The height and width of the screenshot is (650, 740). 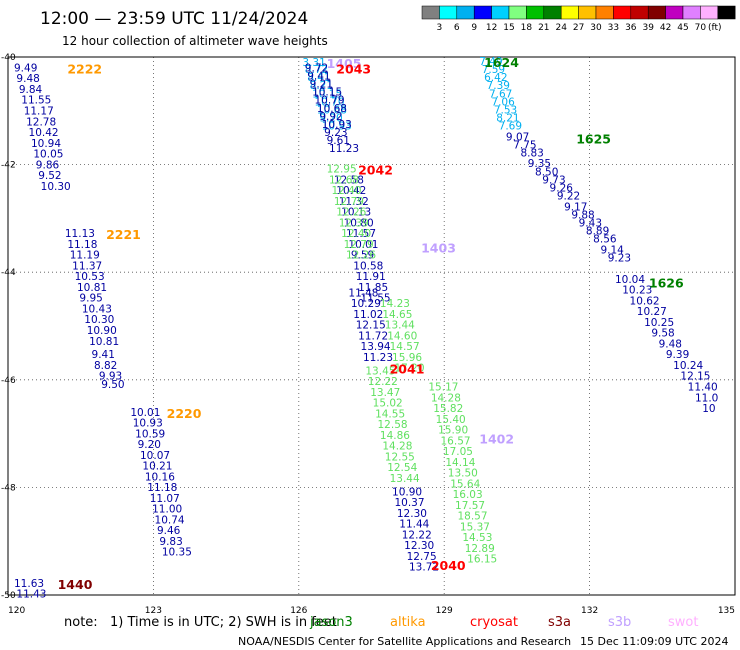 What do you see at coordinates (48, 165) in the screenshot?
I see `wave-height-point: 9.86` at bounding box center [48, 165].